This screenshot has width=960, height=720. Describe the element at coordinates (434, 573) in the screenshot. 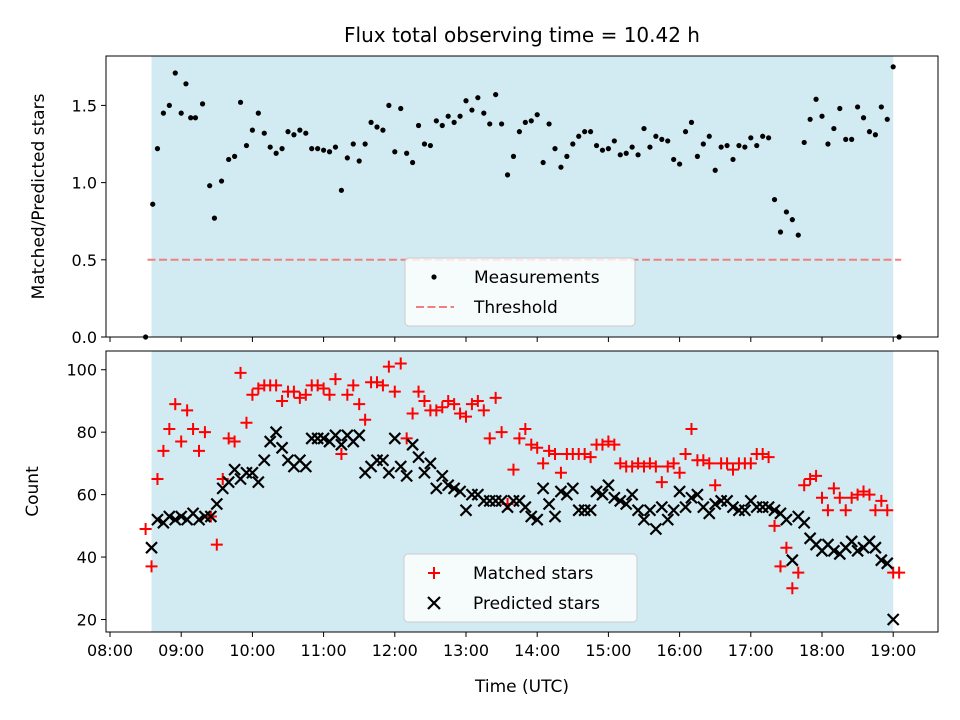

I see `legend-matched-marker` at that location.